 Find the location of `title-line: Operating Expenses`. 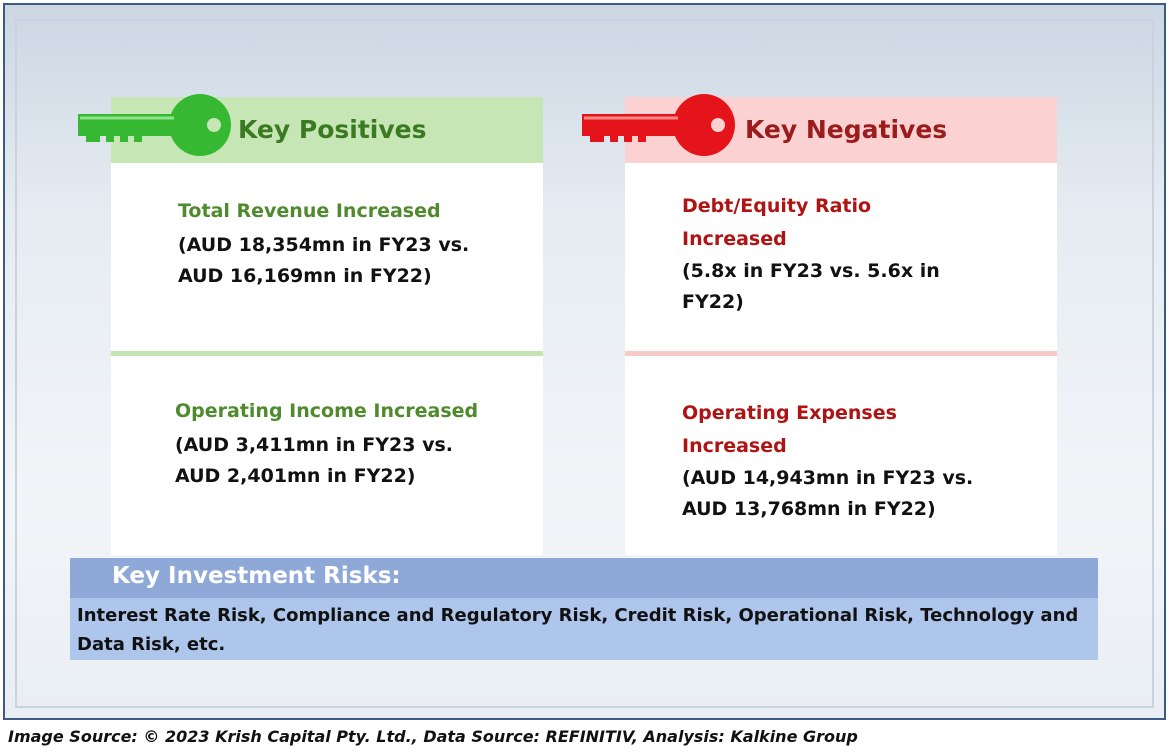

title-line: Operating Expenses is located at coordinates (789, 413).